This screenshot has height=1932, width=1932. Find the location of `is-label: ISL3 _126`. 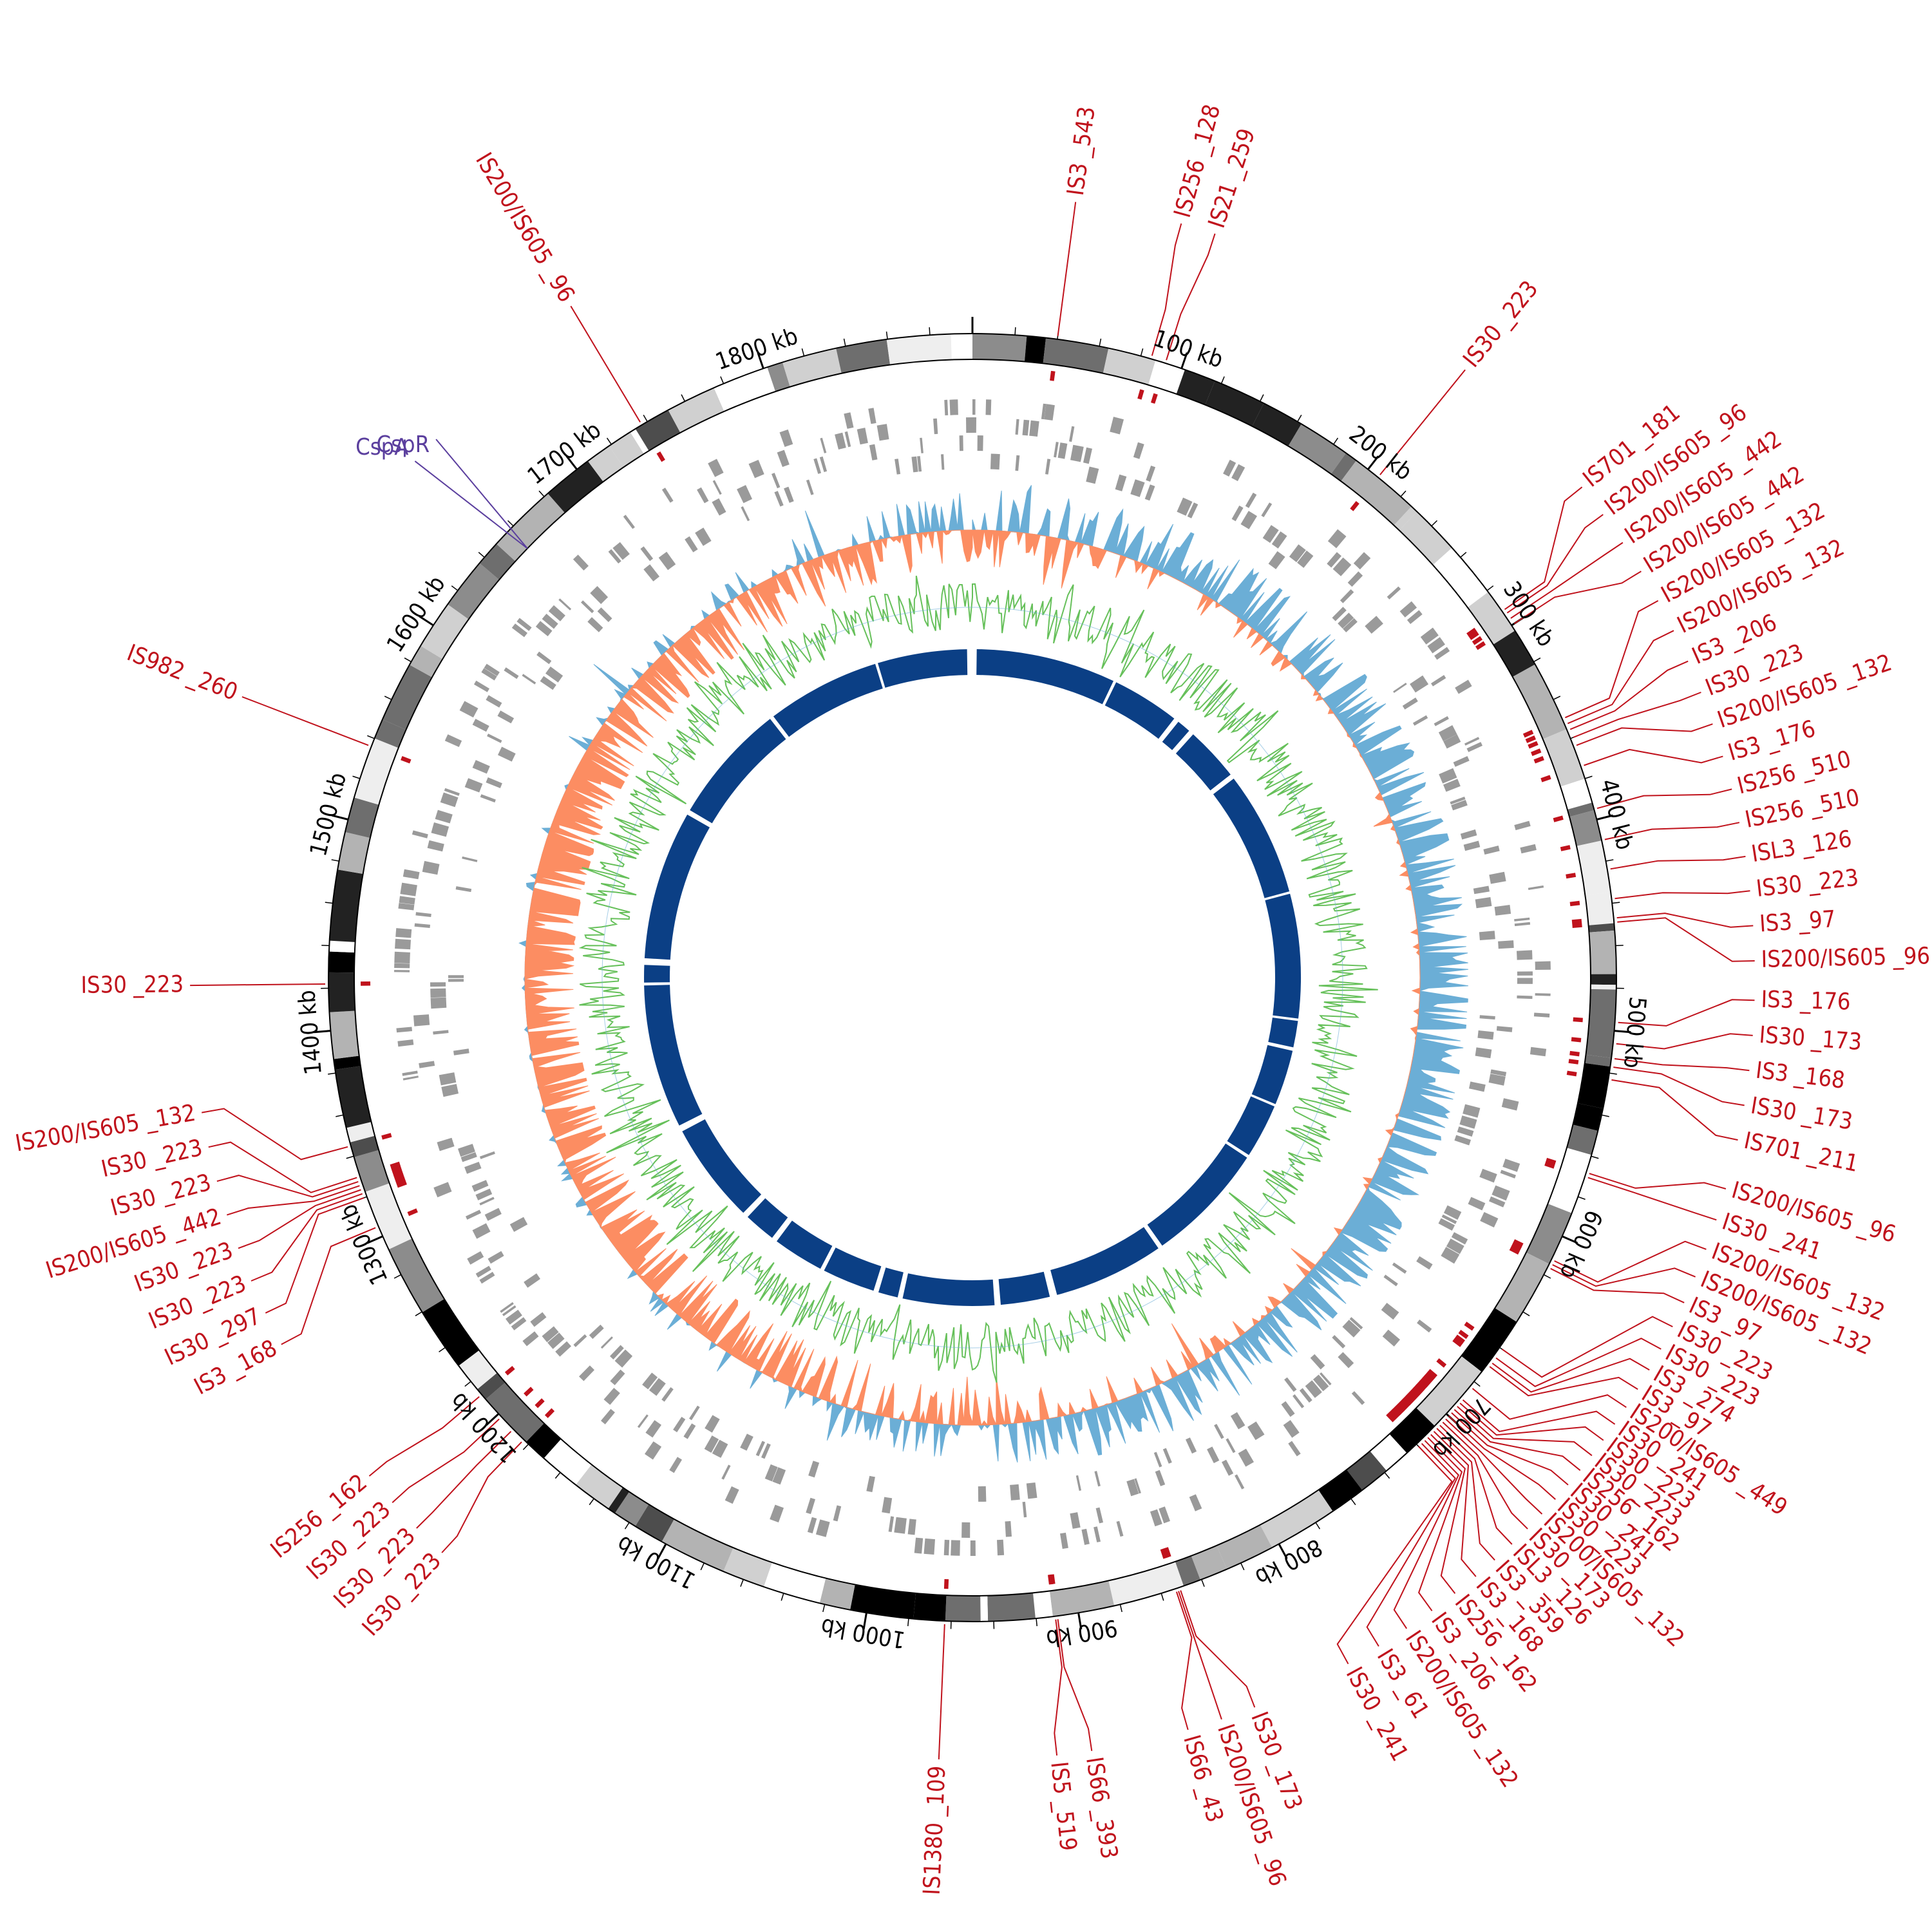

is-label: ISL3 _126 is located at coordinates (1801, 846).